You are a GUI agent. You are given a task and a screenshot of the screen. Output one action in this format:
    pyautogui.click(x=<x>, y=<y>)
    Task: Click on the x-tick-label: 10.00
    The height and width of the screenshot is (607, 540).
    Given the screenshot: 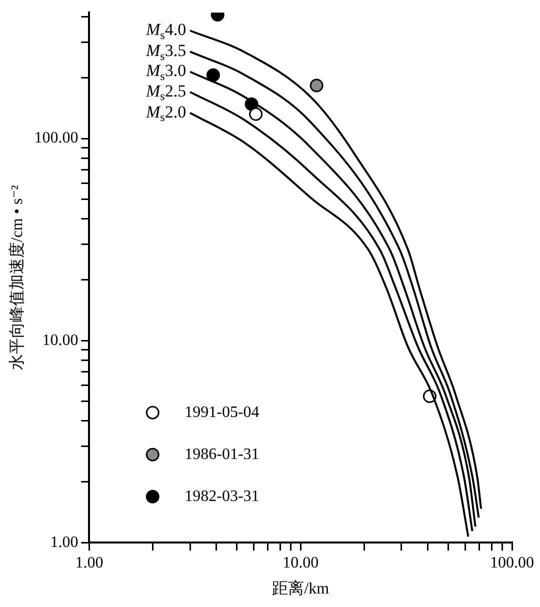 What is the action you would take?
    pyautogui.click(x=300, y=563)
    